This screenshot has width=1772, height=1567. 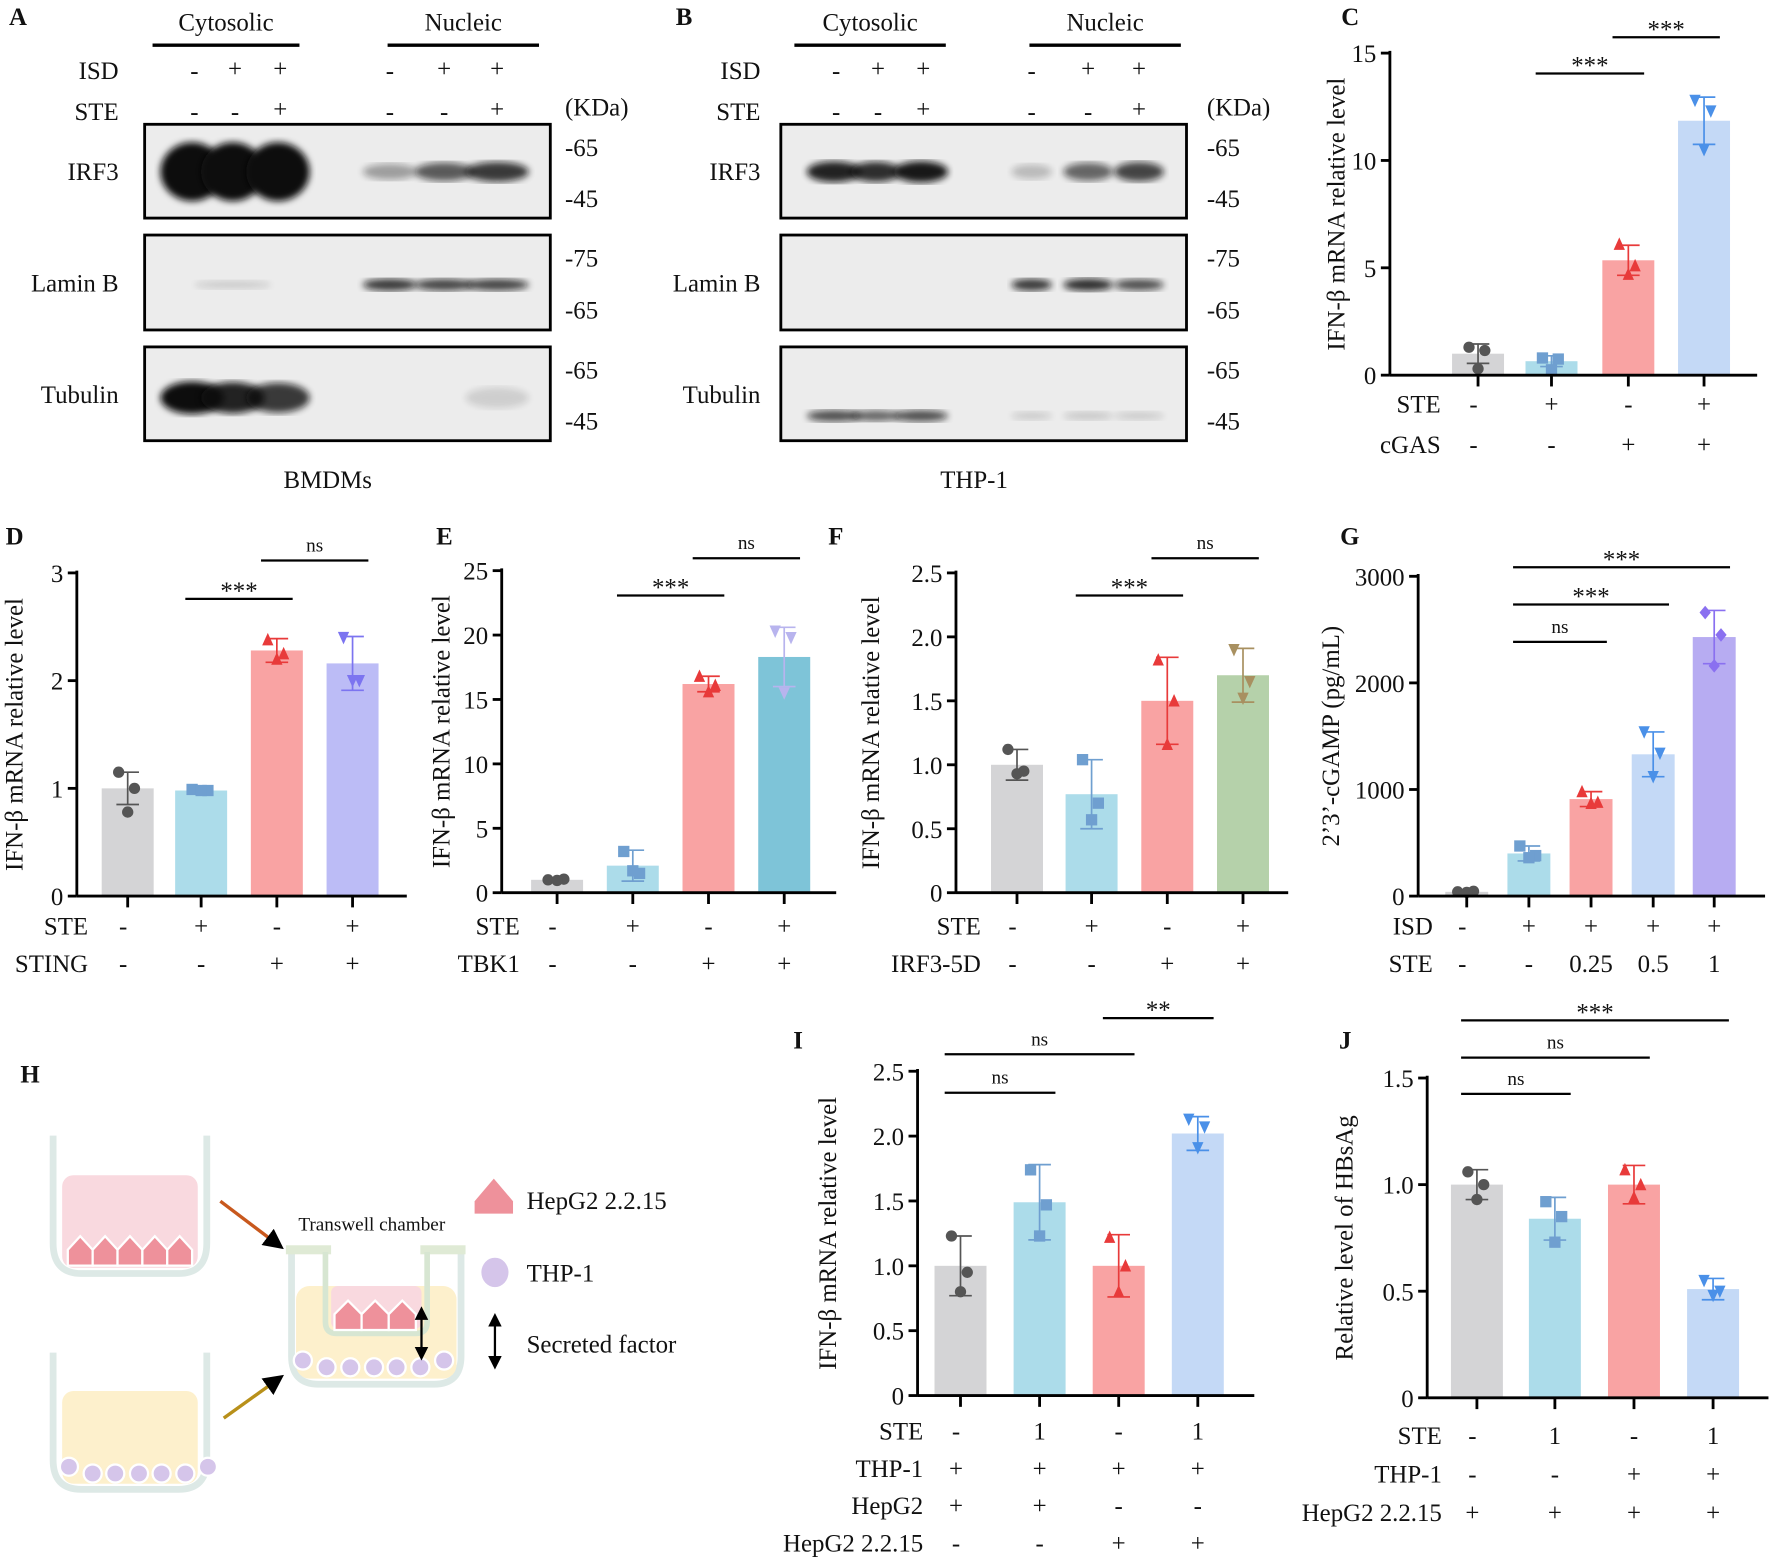 What do you see at coordinates (1363, 54) in the screenshot?
I see `y-tick-label: 15` at bounding box center [1363, 54].